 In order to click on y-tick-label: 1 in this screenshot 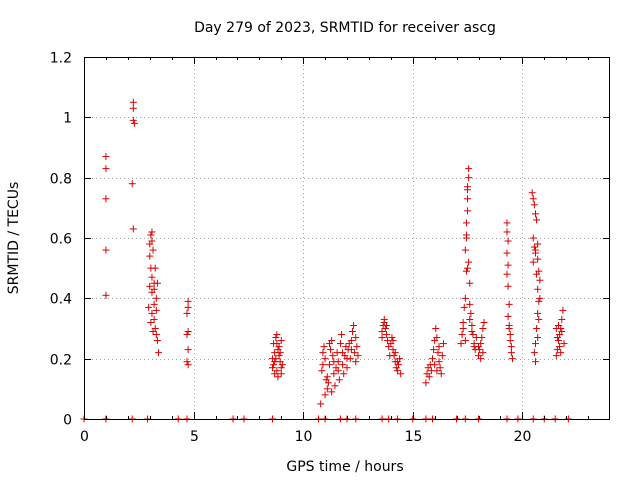, I will do `click(67, 119)`.